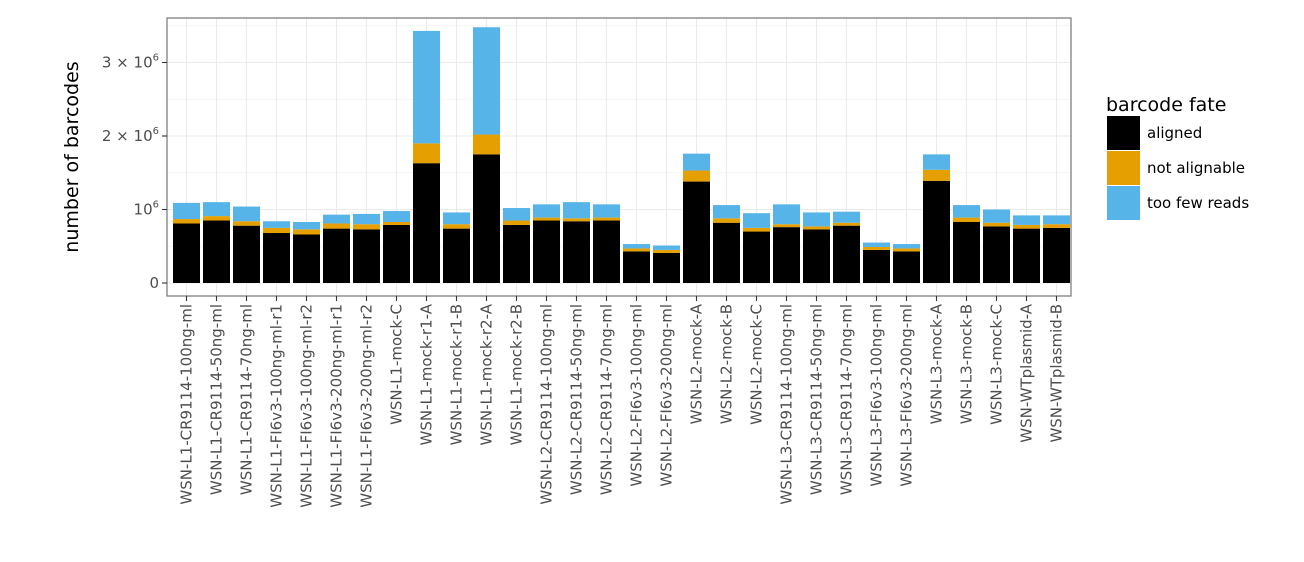 The width and height of the screenshot is (1304, 562). Describe the element at coordinates (817, 399) in the screenshot. I see `x-tick-label: WSN-L3-CR9114-50ng-ml` at that location.